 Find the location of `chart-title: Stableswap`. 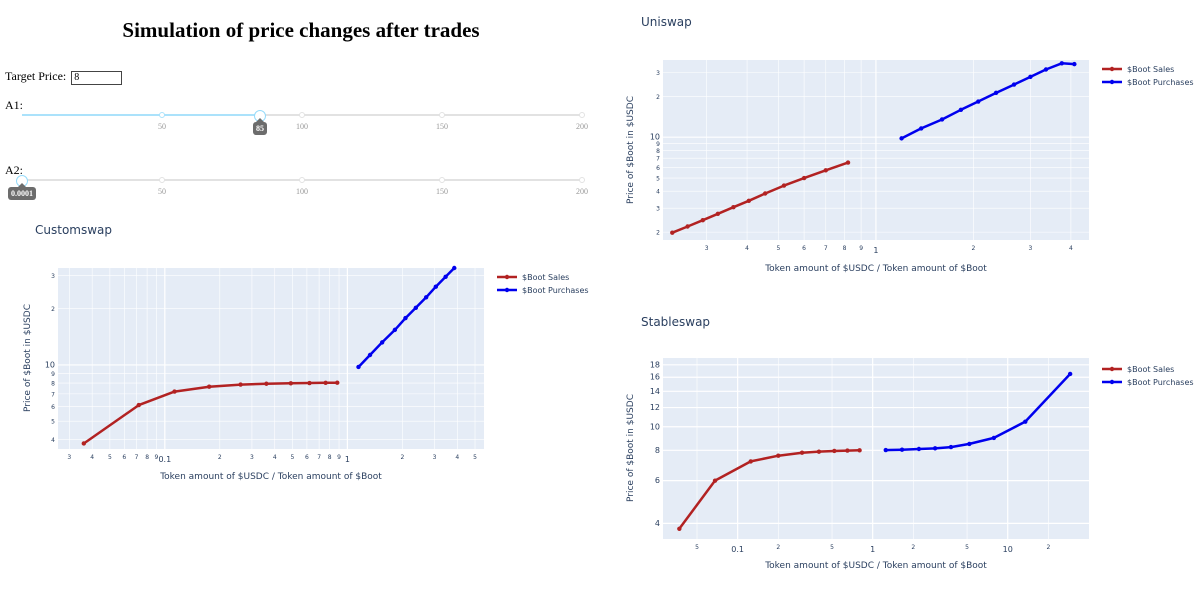

chart-title: Stableswap is located at coordinates (675, 322).